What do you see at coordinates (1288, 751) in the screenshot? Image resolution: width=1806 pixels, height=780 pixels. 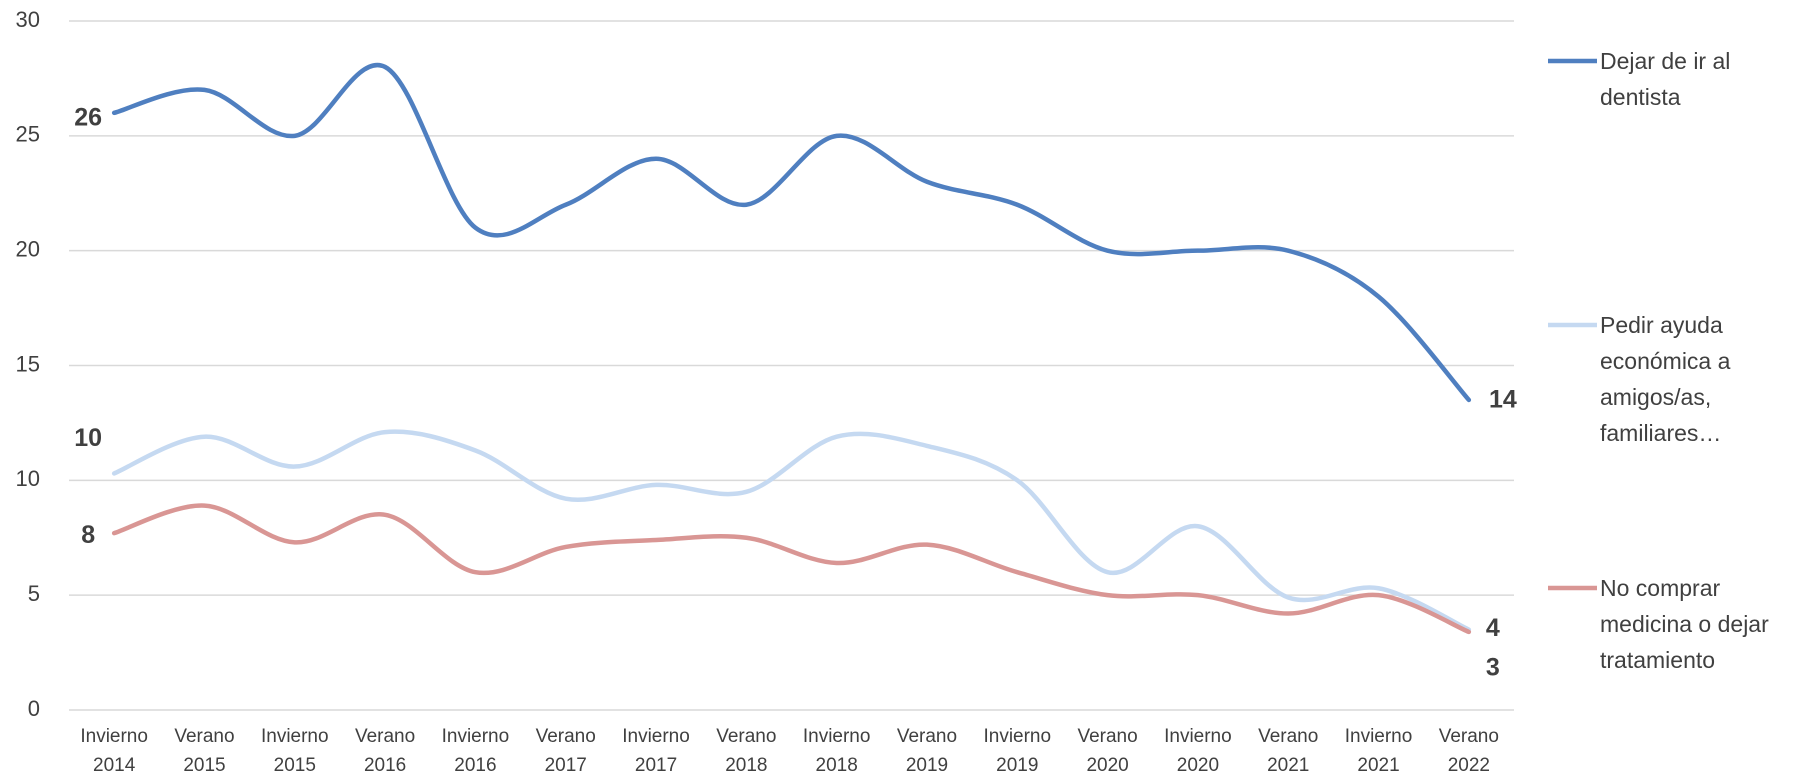 I see `x-tick-label: Verano 2021` at bounding box center [1288, 751].